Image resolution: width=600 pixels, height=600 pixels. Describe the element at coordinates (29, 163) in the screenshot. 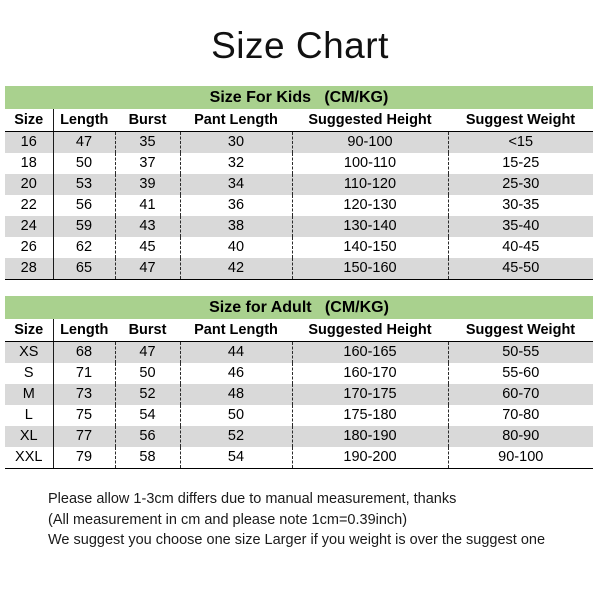

I see `cell-size: 18` at that location.